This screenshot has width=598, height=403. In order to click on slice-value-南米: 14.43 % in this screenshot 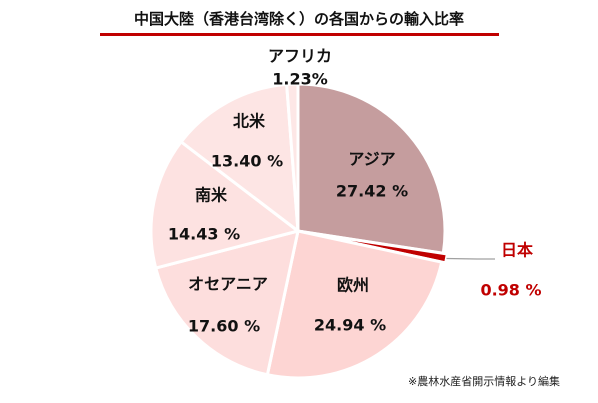, I will do `click(204, 234)`.